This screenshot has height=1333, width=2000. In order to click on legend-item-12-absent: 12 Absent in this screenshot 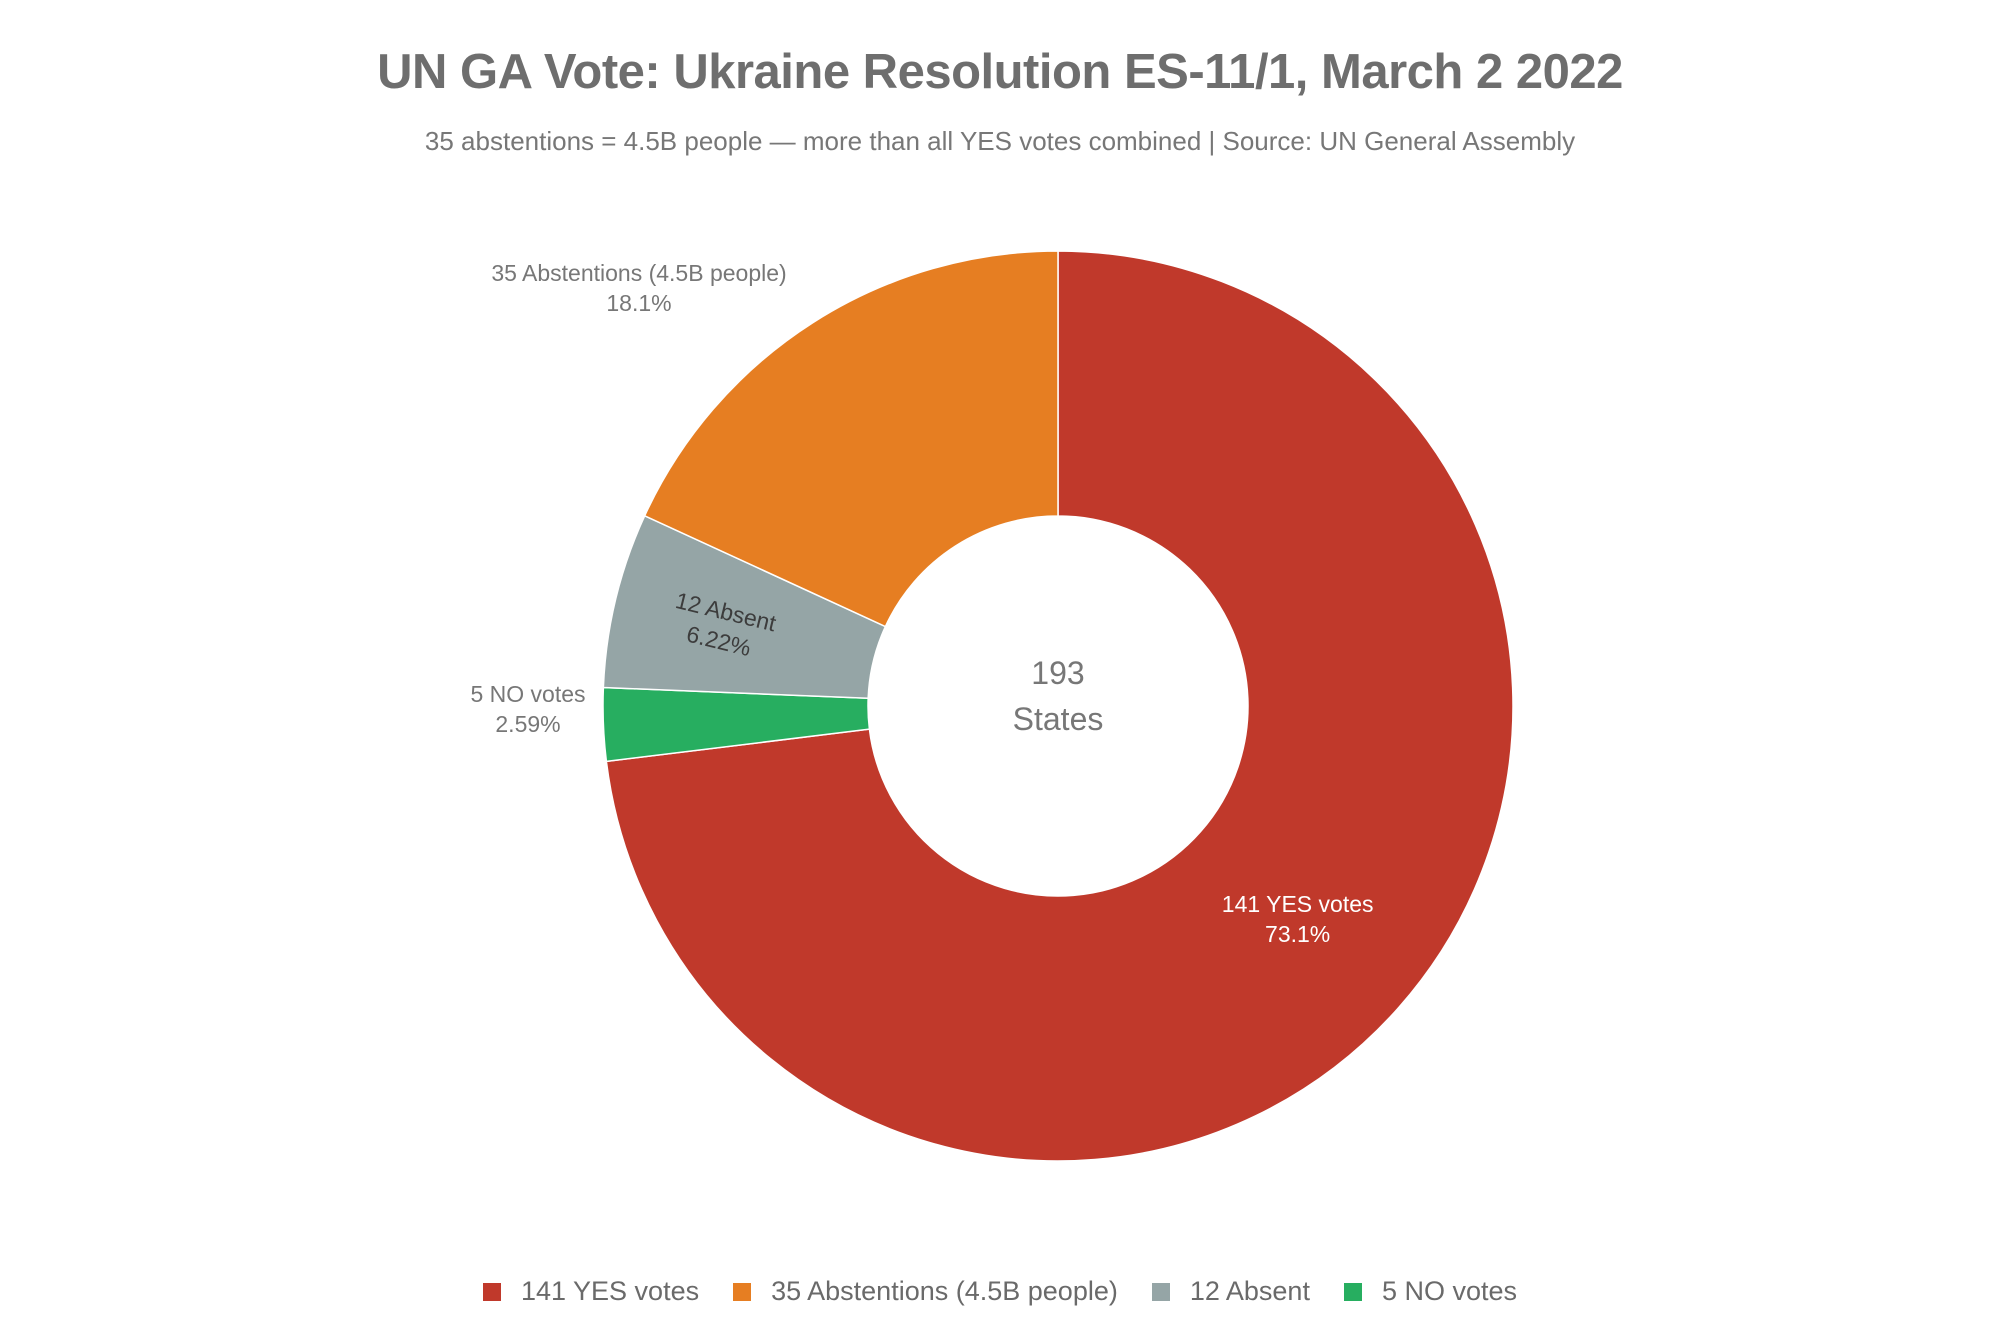, I will do `click(1230, 1291)`.